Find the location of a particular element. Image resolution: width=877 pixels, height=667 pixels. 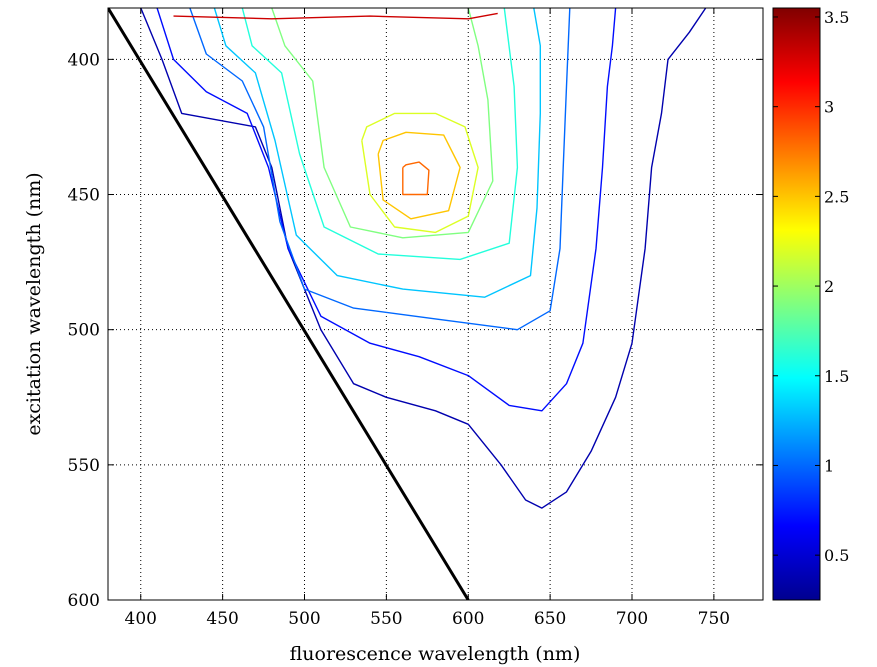

y-tick-label: 400 is located at coordinates (84, 60).